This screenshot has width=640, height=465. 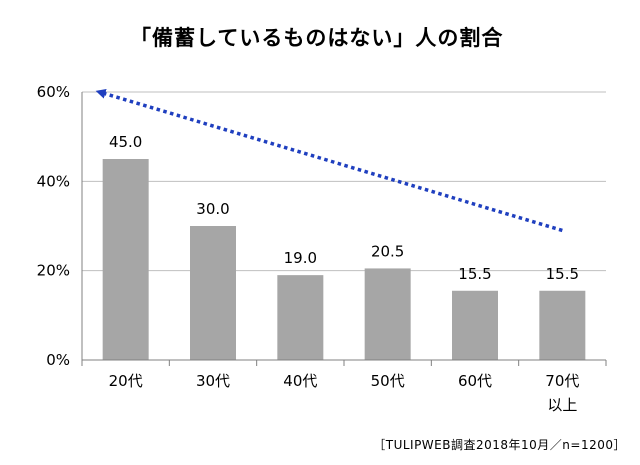 I want to click on x-tick-label: 50代, so click(x=388, y=381).